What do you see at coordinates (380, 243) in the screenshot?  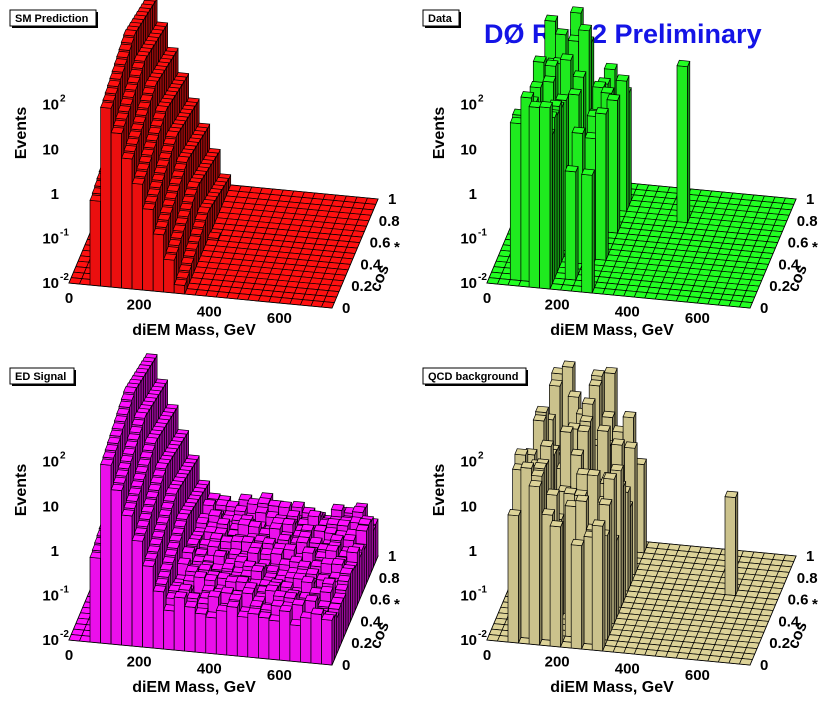 I see `y-tick-label: 0.6` at bounding box center [380, 243].